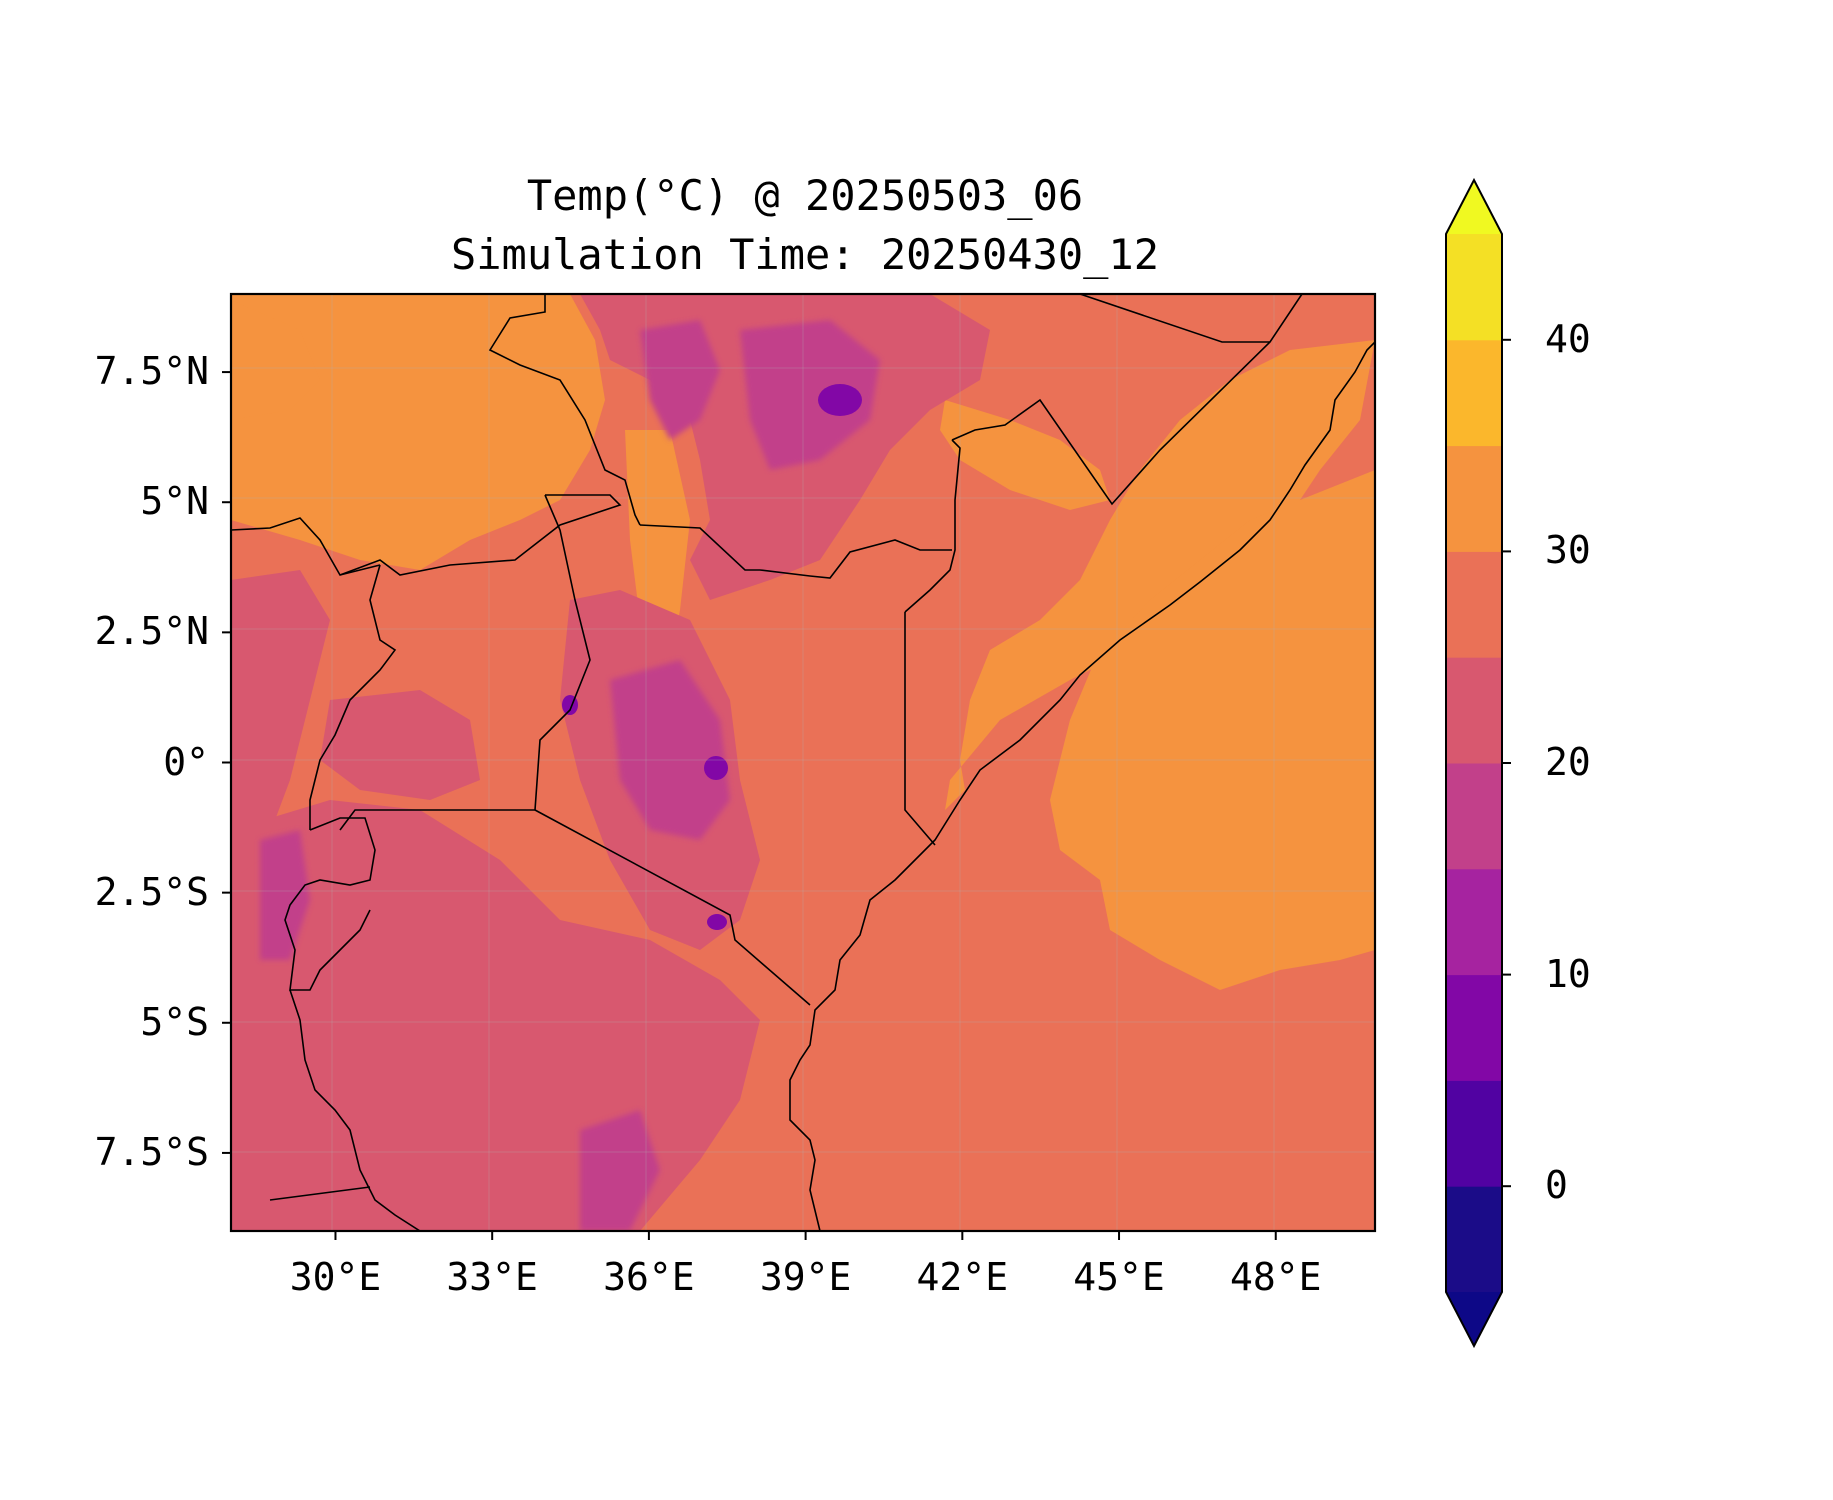 This screenshot has width=1833, height=1500. What do you see at coordinates (151, 631) in the screenshot?
I see `y-tick-label: 2.5°N` at bounding box center [151, 631].